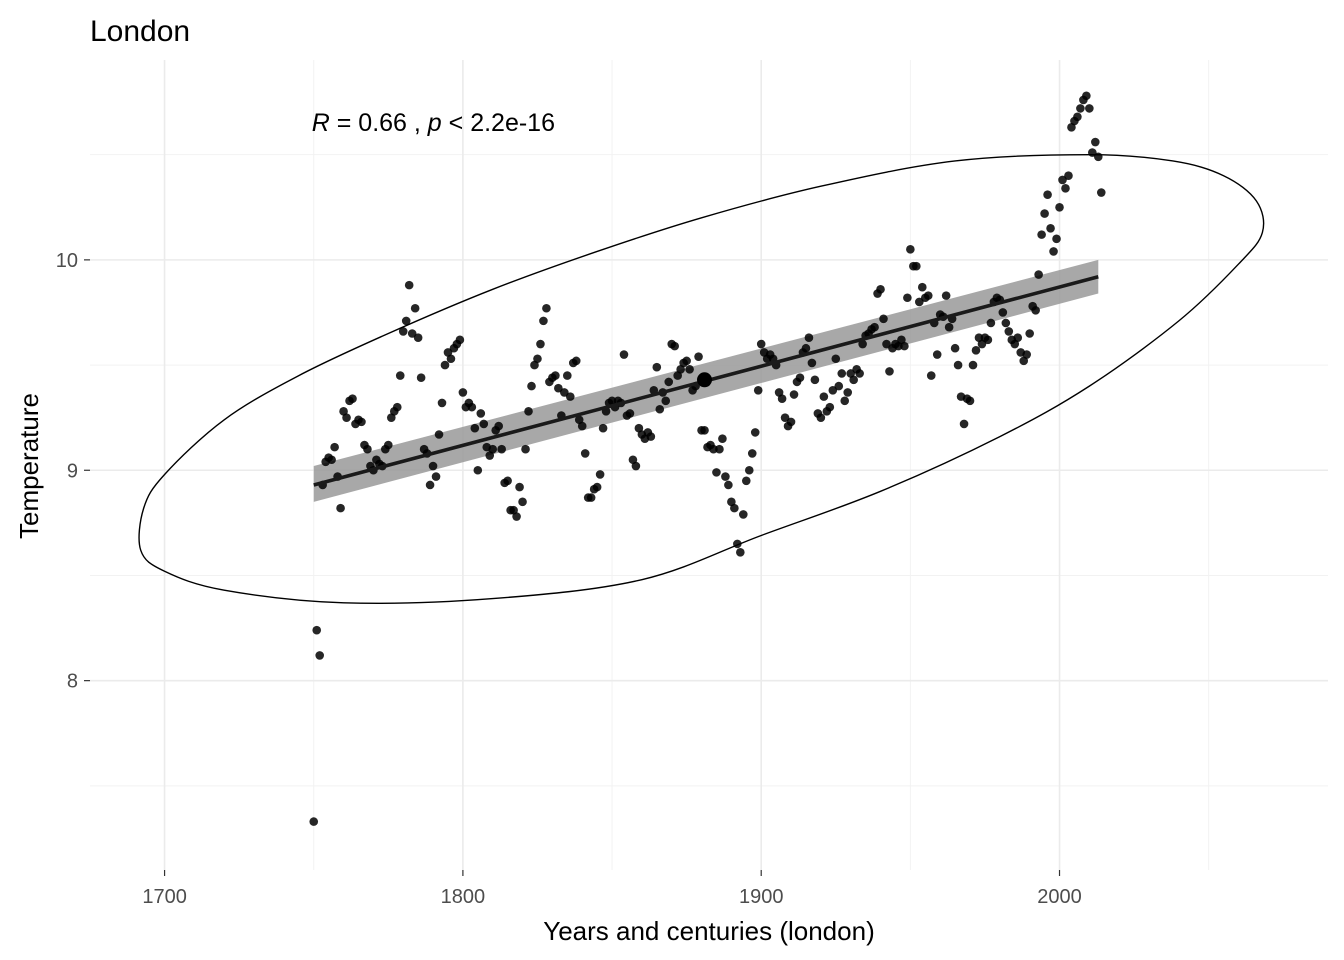 This screenshot has height=960, width=1344. Describe the element at coordinates (321, 123) in the screenshot. I see `r-symbol: R` at that location.